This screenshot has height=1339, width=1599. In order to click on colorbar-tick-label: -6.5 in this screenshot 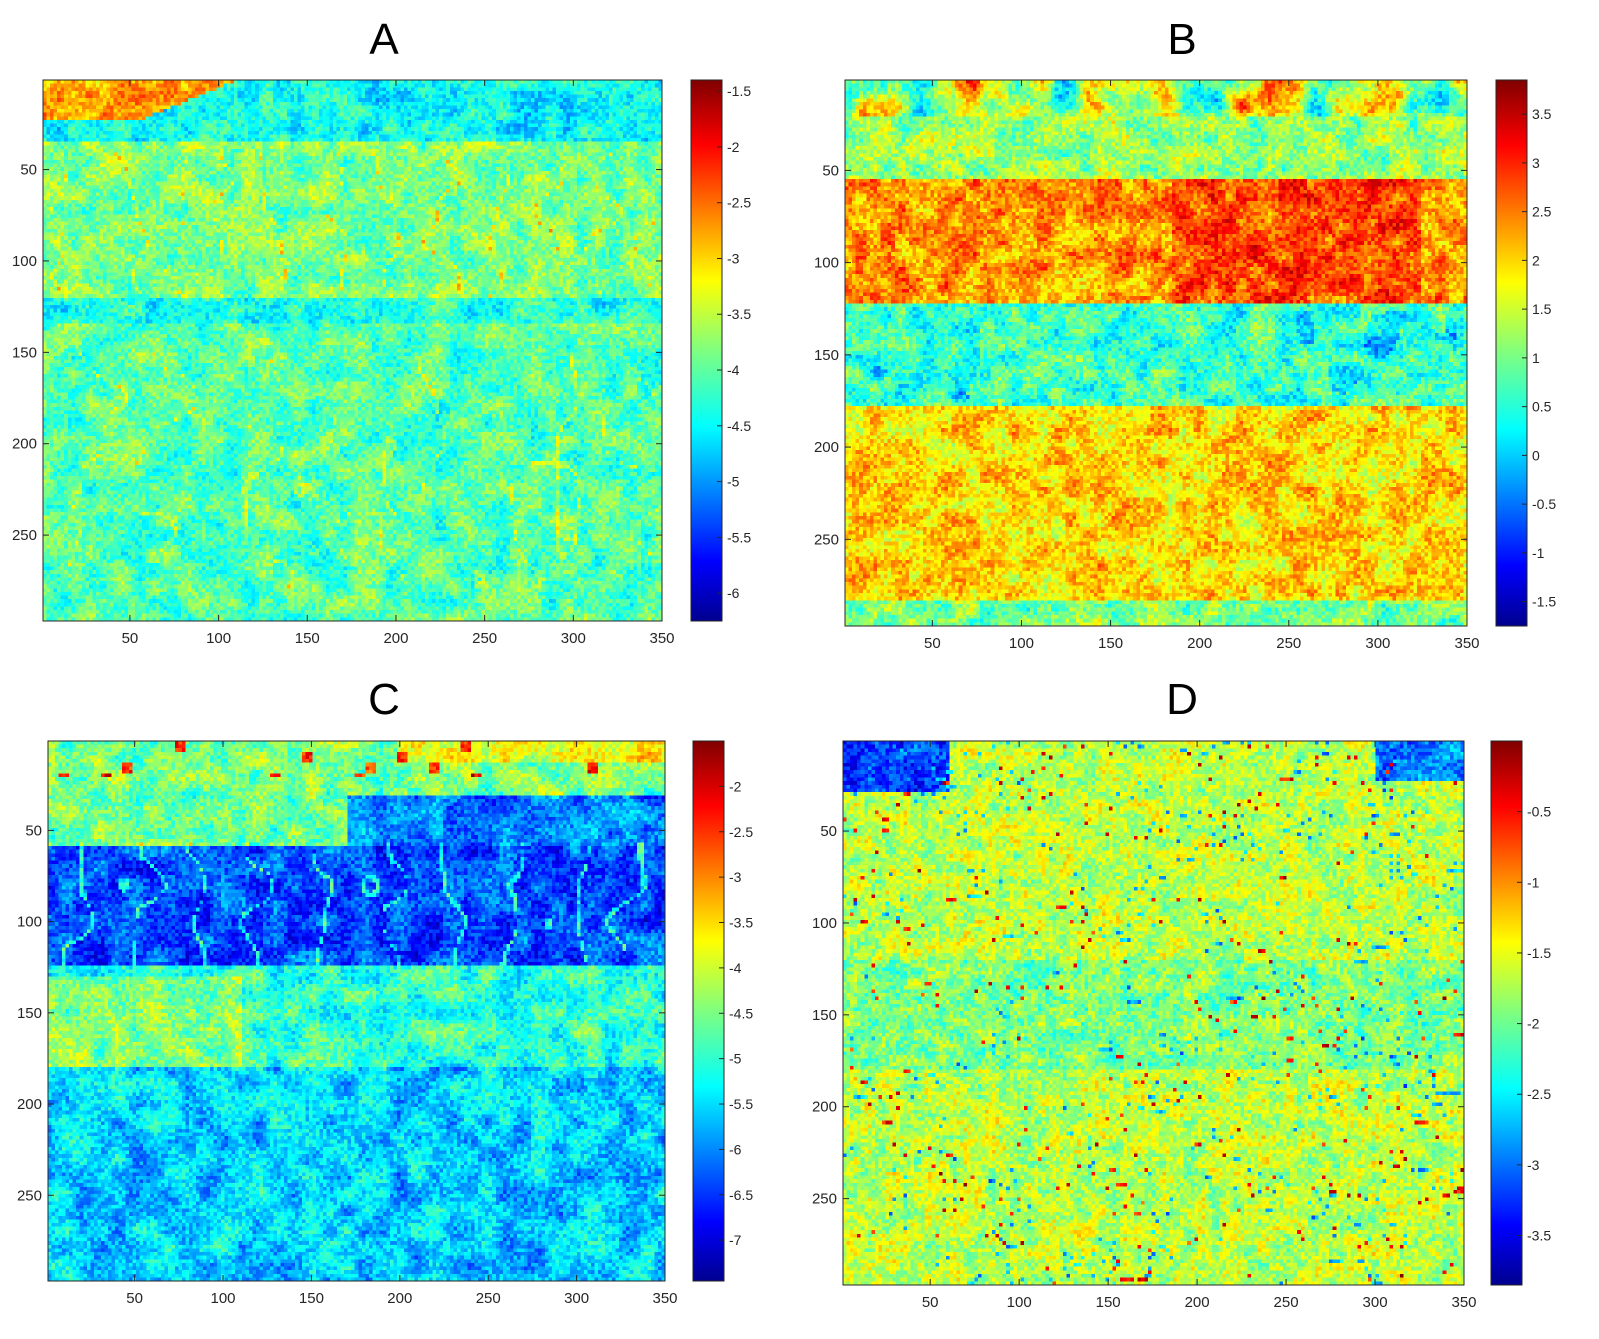, I will do `click(741, 1195)`.